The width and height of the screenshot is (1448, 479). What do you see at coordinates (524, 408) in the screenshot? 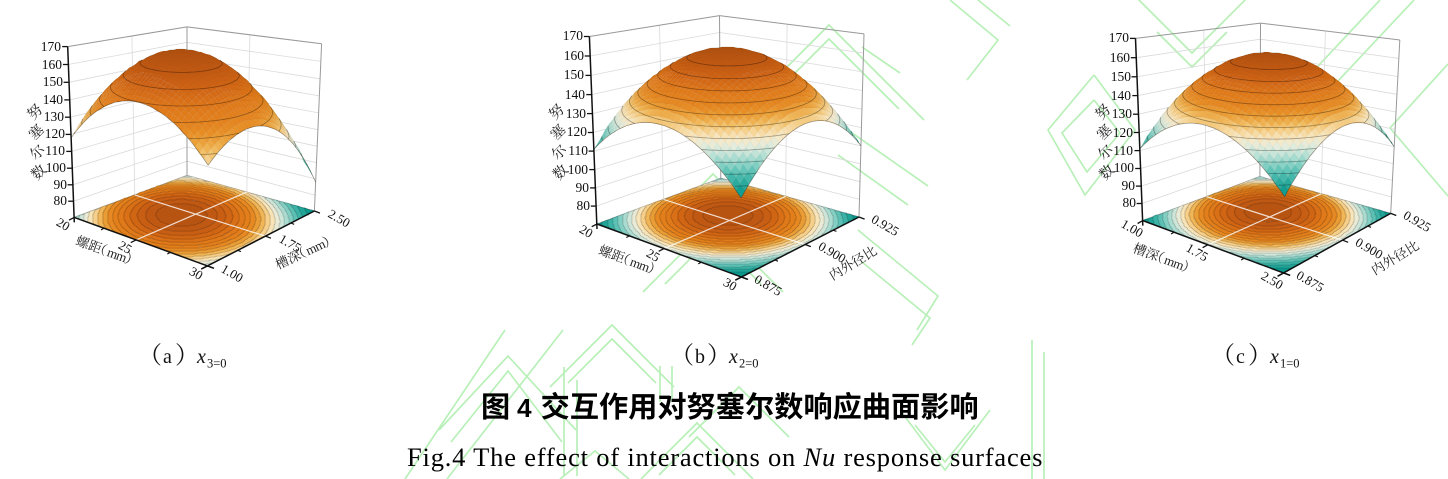
I see `svg-text: 4` at bounding box center [524, 408].